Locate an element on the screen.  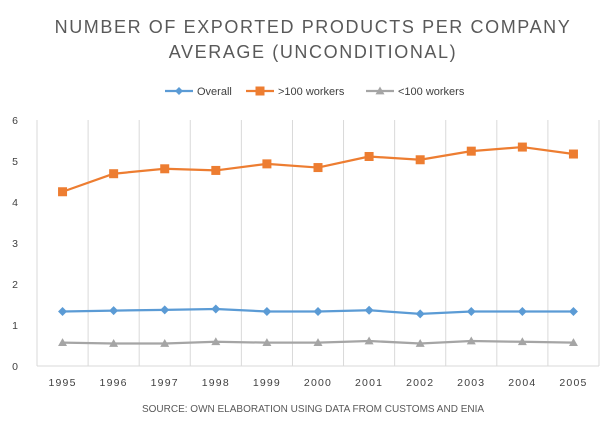
y-tick-label: 4 is located at coordinates (15, 203).